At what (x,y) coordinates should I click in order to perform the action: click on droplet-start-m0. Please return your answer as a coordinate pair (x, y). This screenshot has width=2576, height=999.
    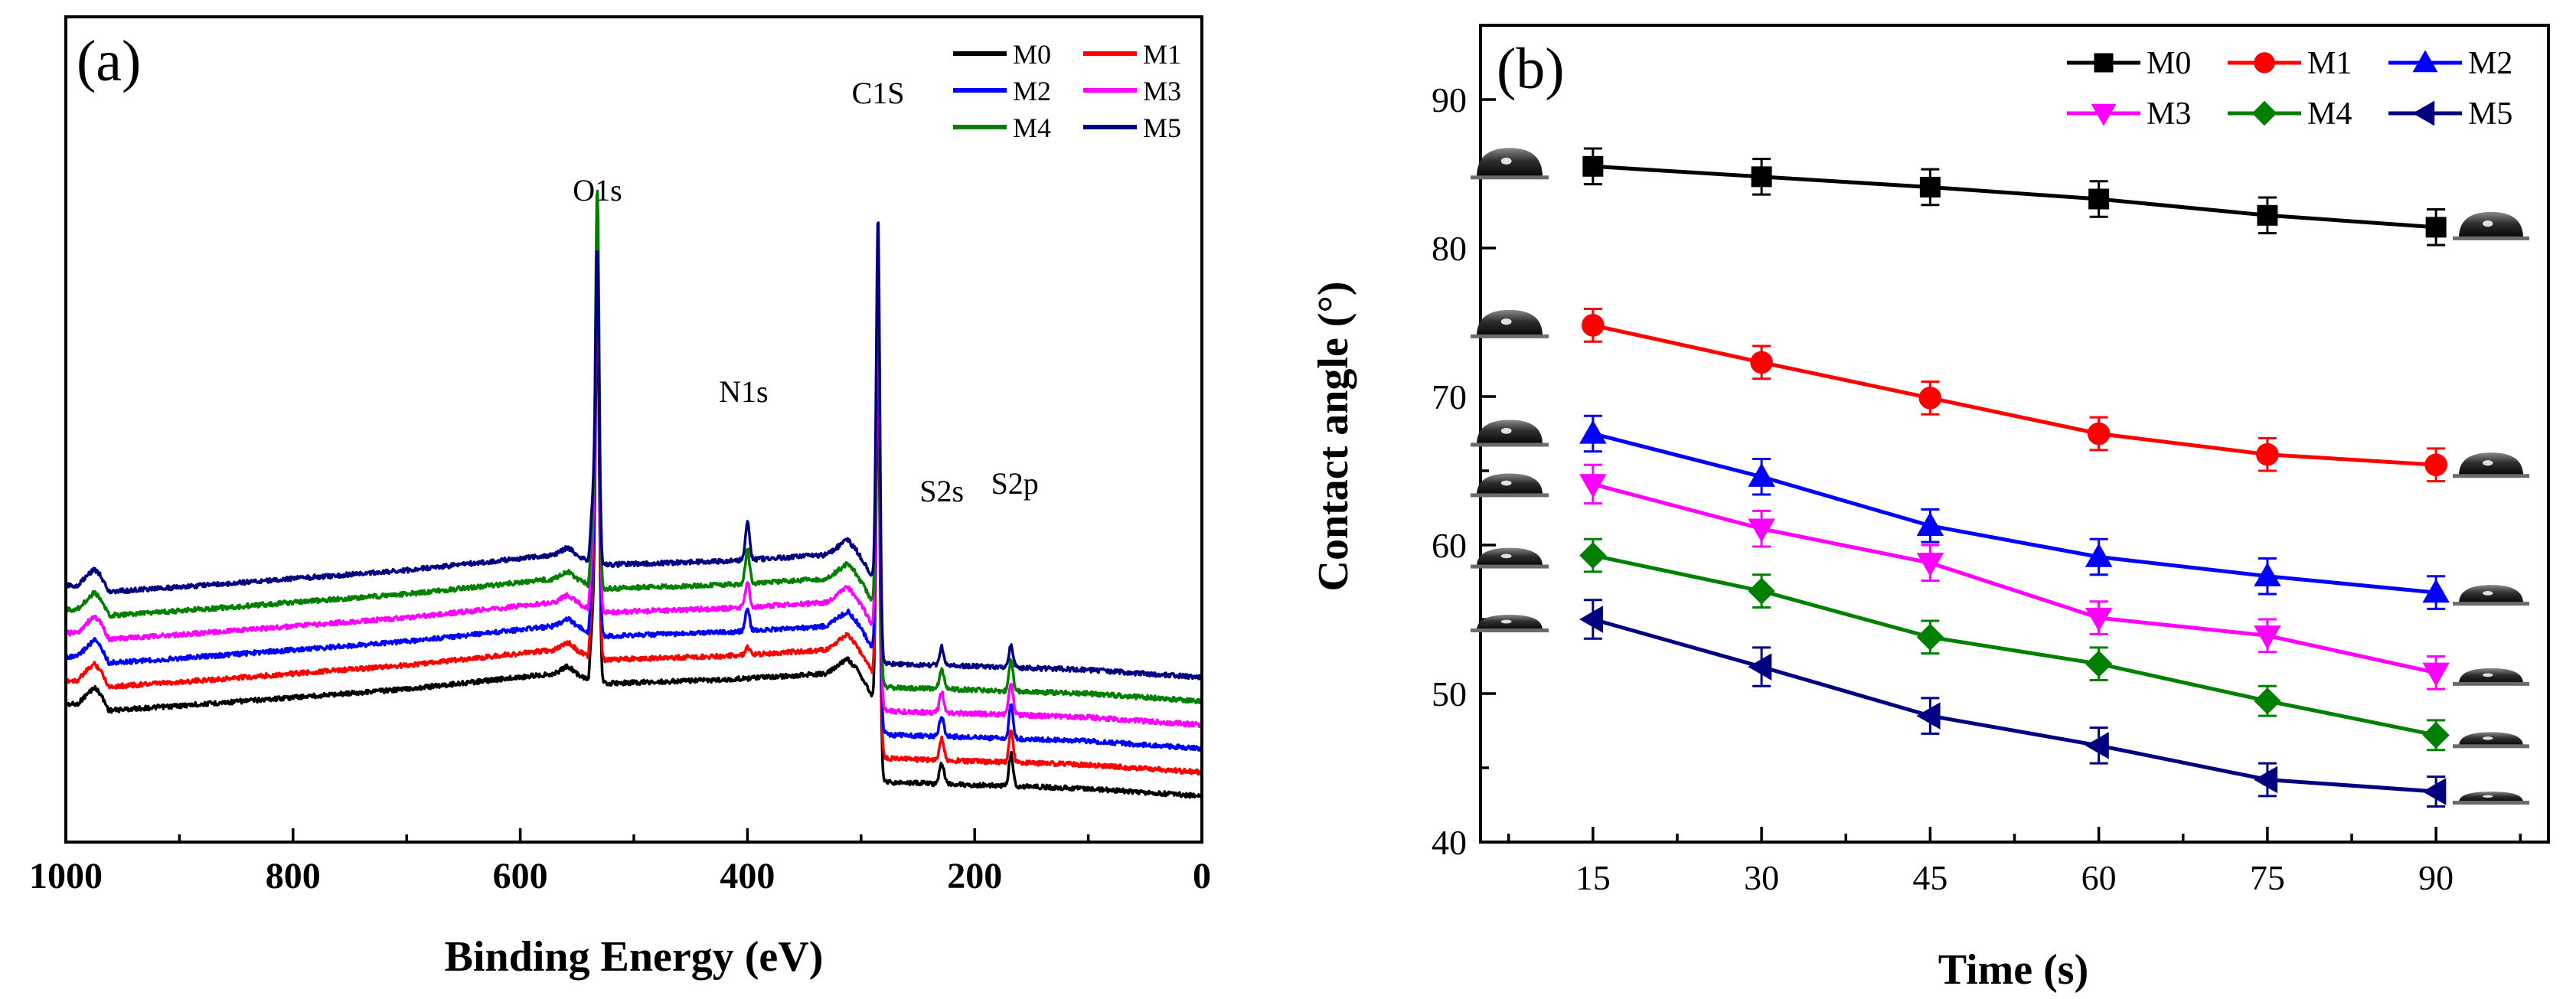
    Looking at the image, I should click on (1510, 164).